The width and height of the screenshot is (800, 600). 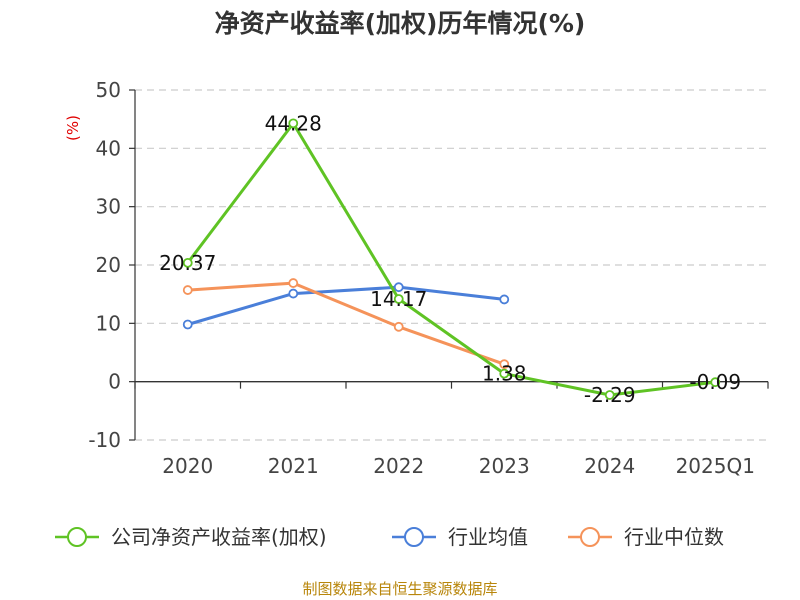 I want to click on legend-label: 公司净资产收益率(加权), so click(x=219, y=537).